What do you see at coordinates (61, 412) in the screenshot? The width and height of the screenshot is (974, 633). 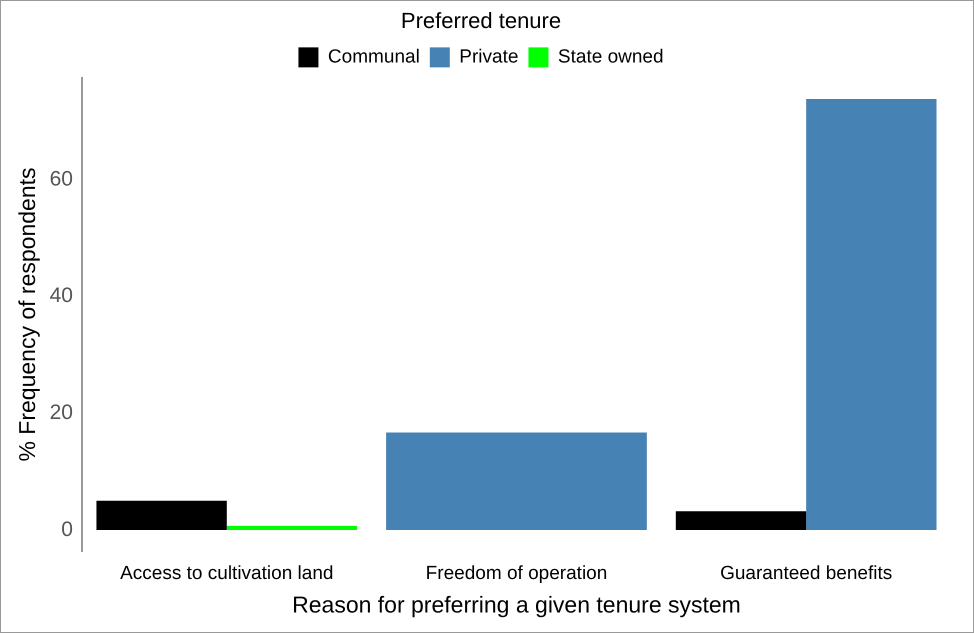 I see `y-tick-label: 20` at bounding box center [61, 412].